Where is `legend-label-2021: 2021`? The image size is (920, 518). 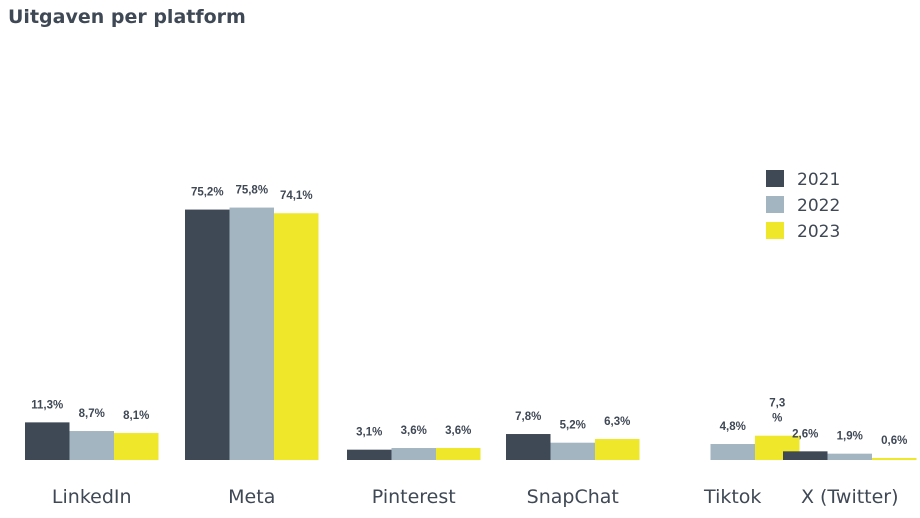 legend-label-2021: 2021 is located at coordinates (818, 180).